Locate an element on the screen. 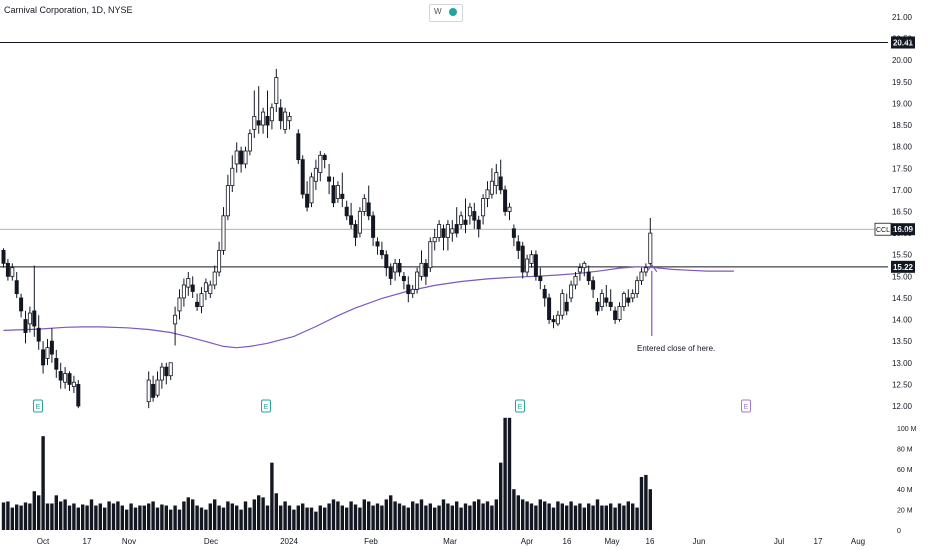  level-price-badge is located at coordinates (903, 266).